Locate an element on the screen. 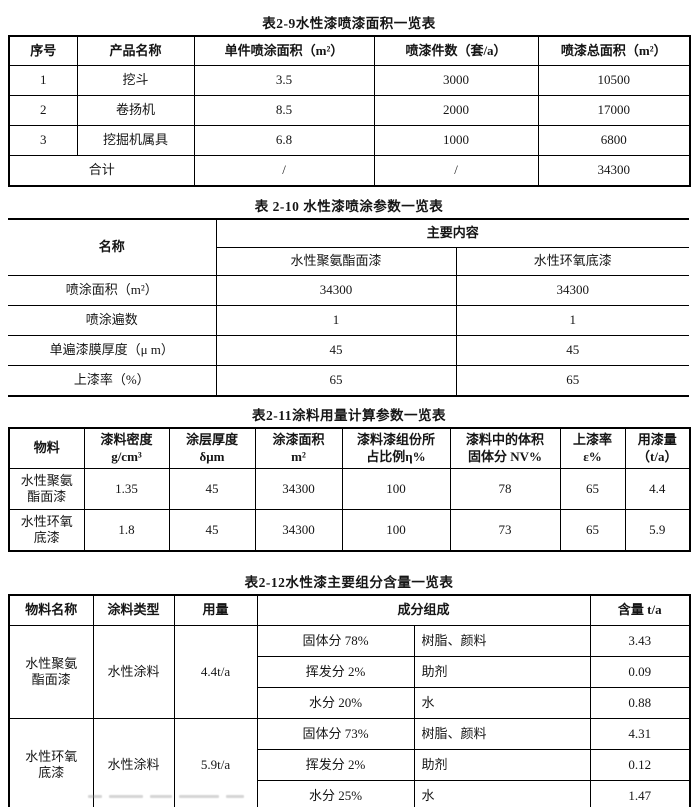 Image resolution: width=698 pixels, height=807 pixels. t11-row-topcoat: 水性聚氨 酯面漆 1.35 45 34300 100 78 65 4.4 is located at coordinates (349, 489).